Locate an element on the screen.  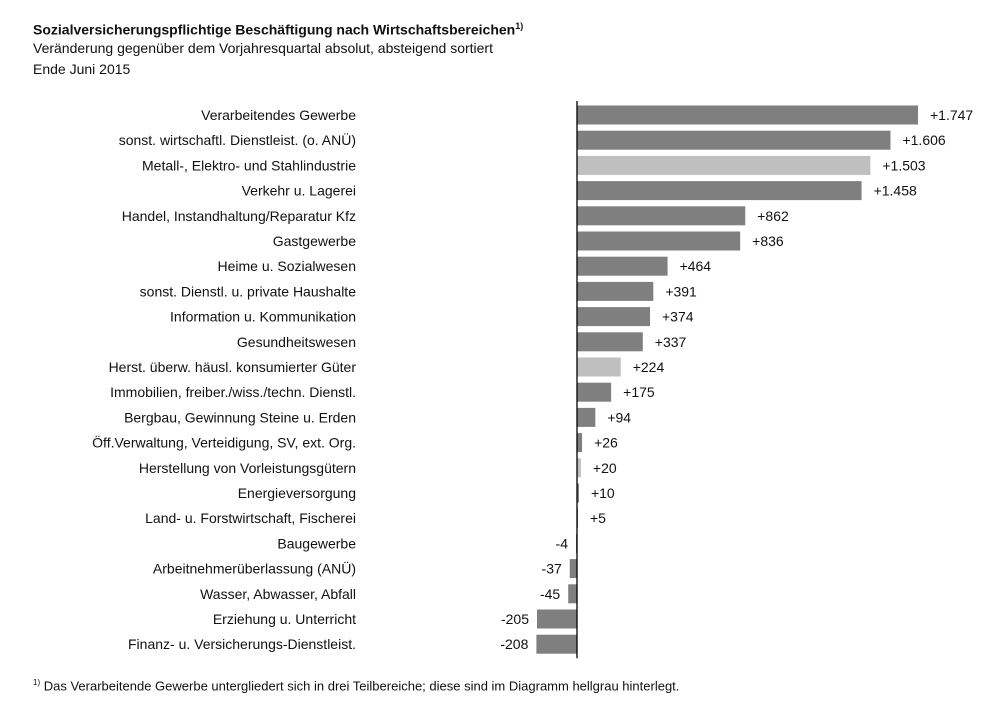
data-label: +374 is located at coordinates (678, 317).